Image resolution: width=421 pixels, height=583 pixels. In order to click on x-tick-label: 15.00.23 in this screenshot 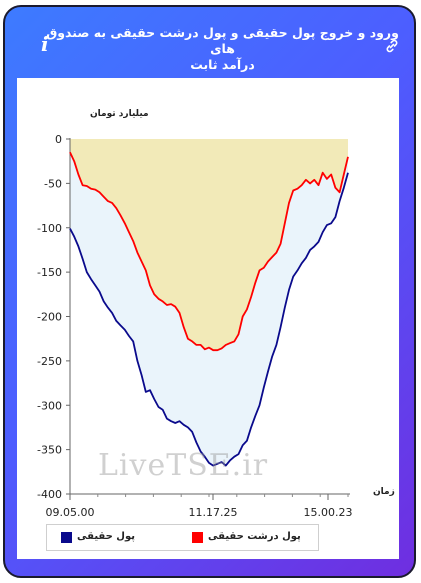, I will do `click(328, 512)`.